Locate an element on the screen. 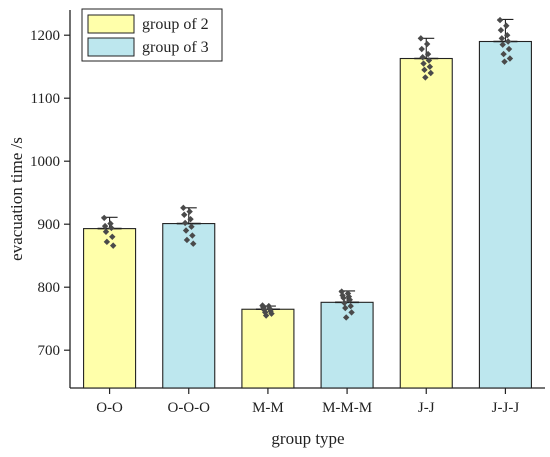 This screenshot has width=550, height=457. y-tick-label: 1200 is located at coordinates (45, 36).